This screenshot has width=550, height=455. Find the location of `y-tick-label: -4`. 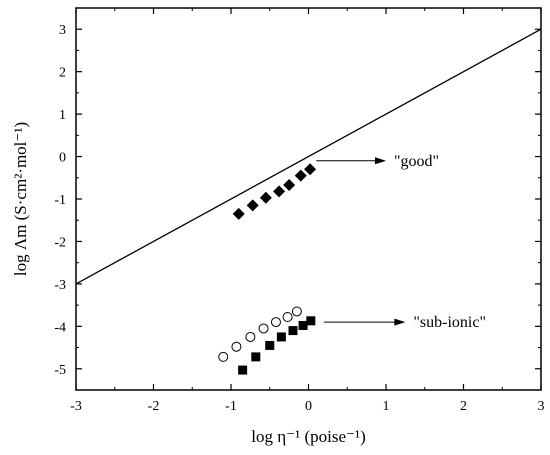

y-tick-label: -4 is located at coordinates (60, 327).